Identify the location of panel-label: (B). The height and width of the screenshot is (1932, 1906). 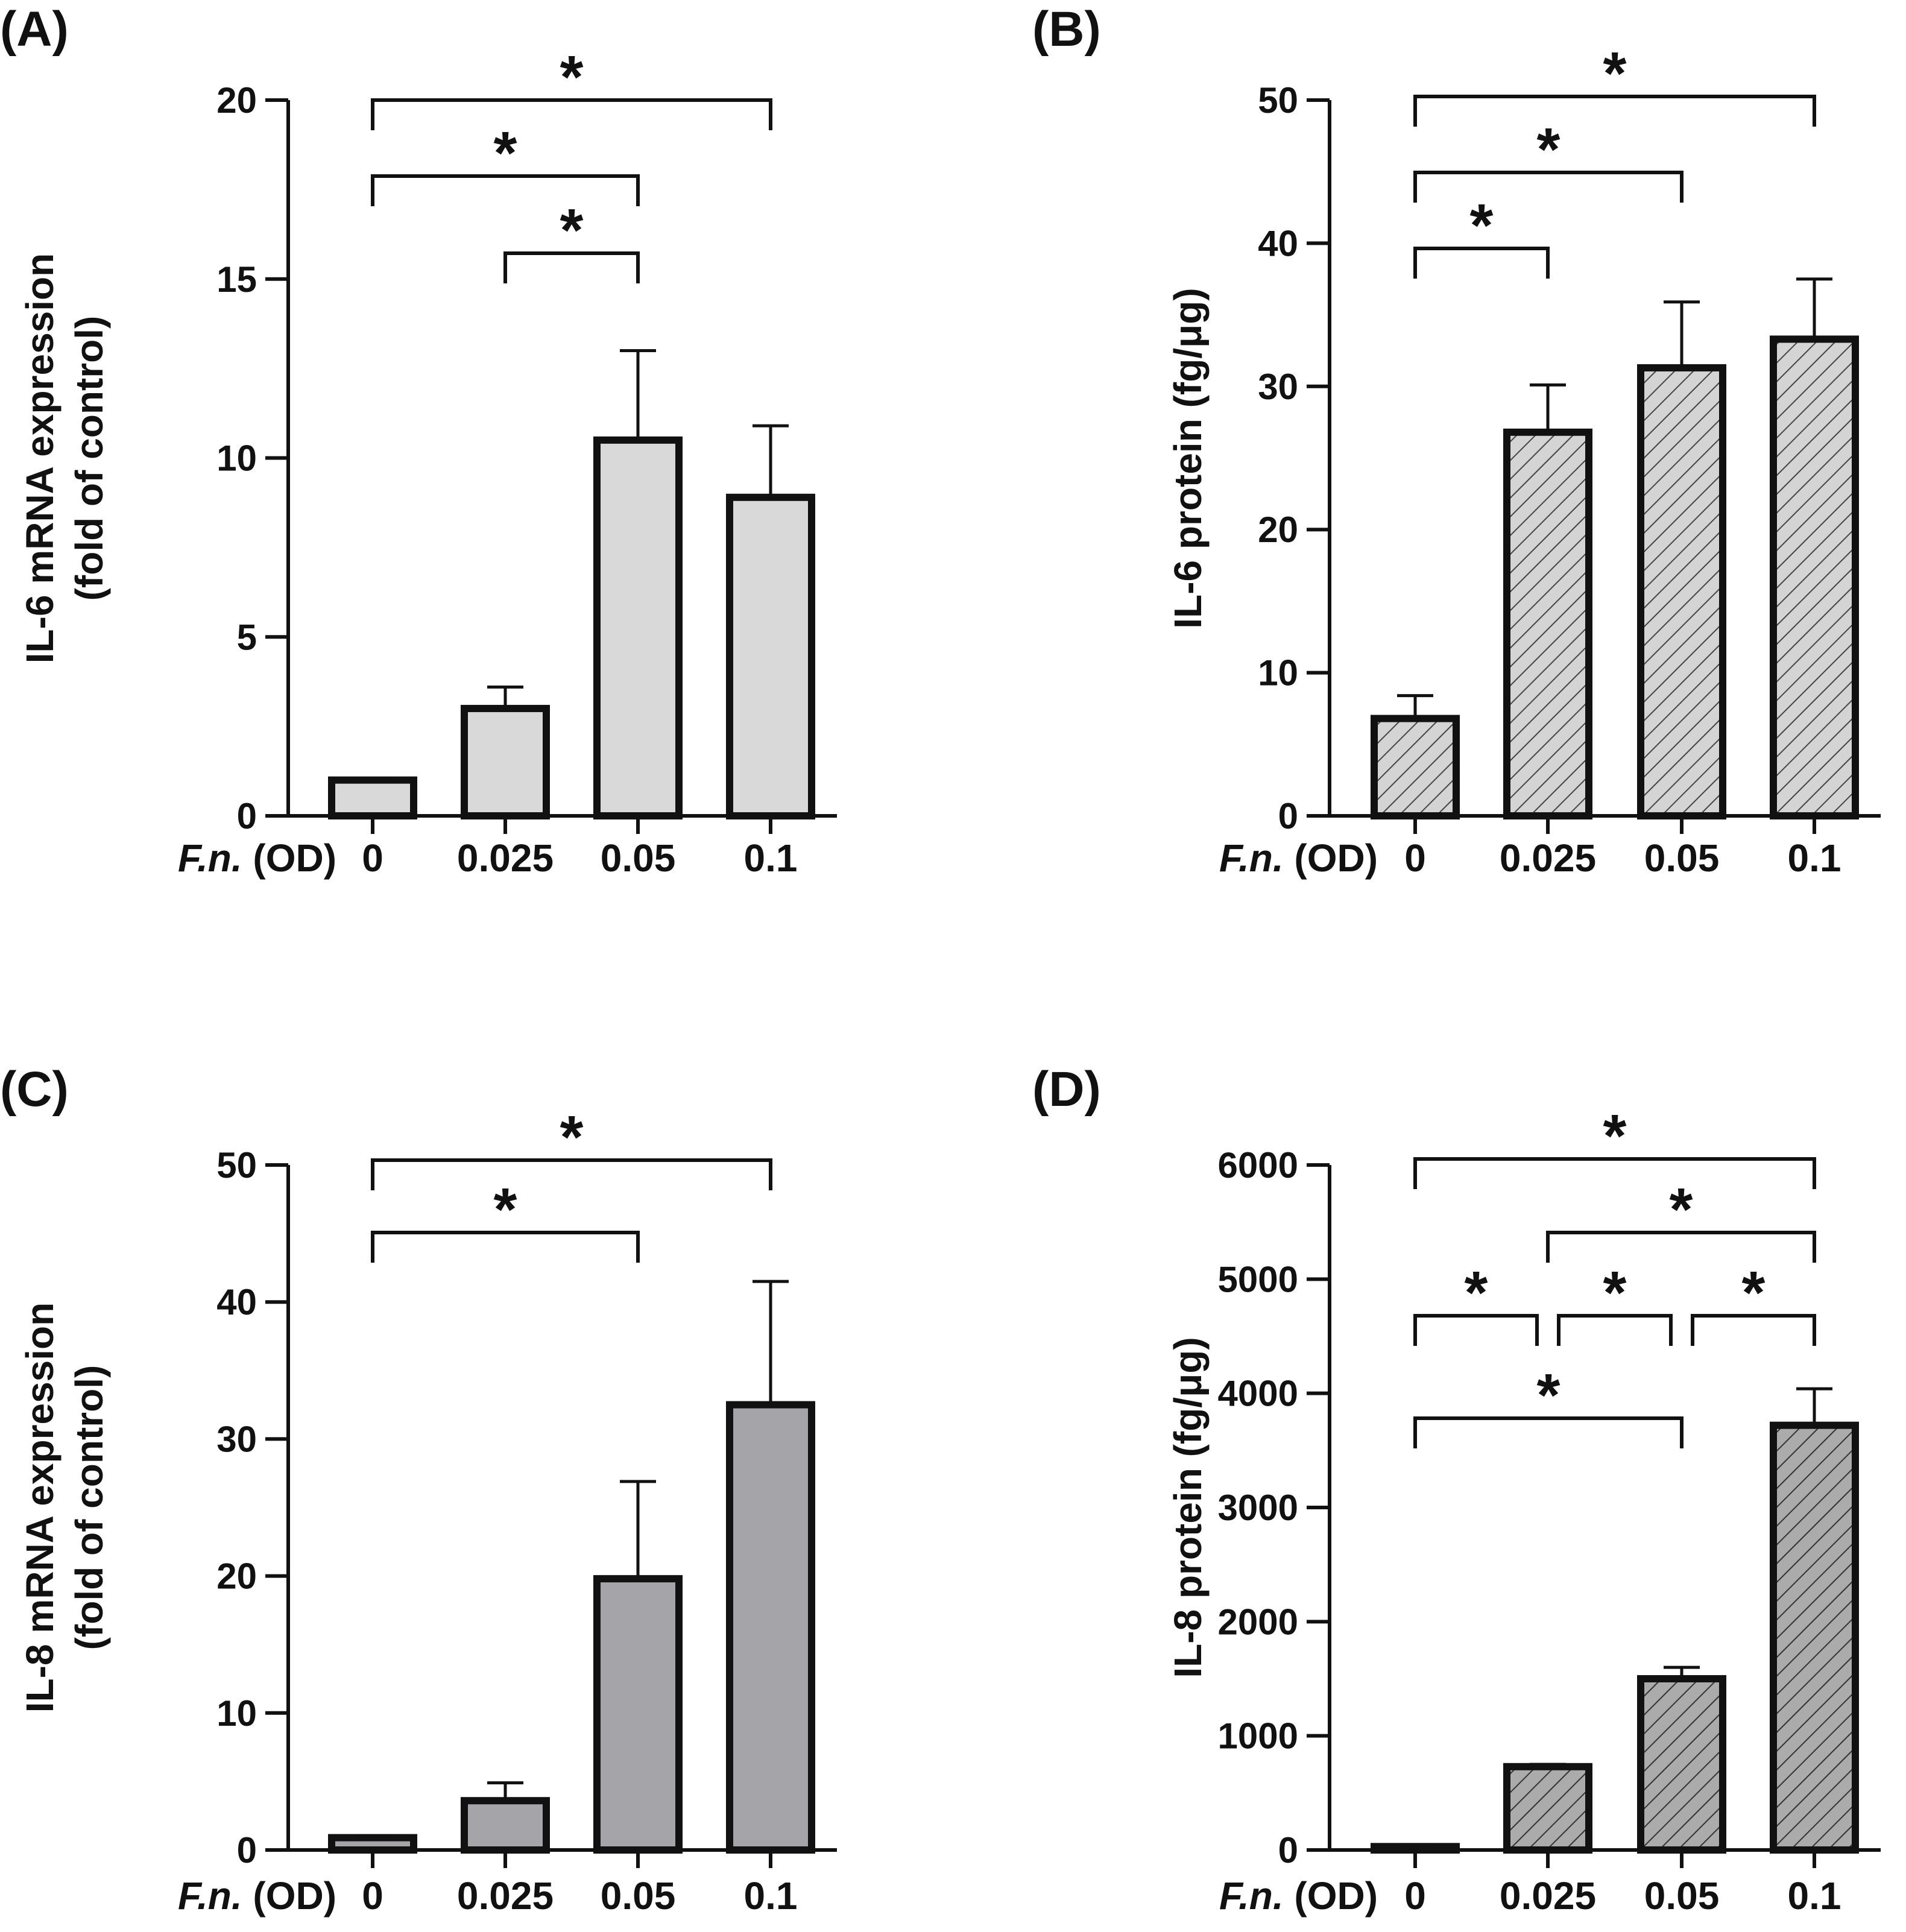
(1066, 29).